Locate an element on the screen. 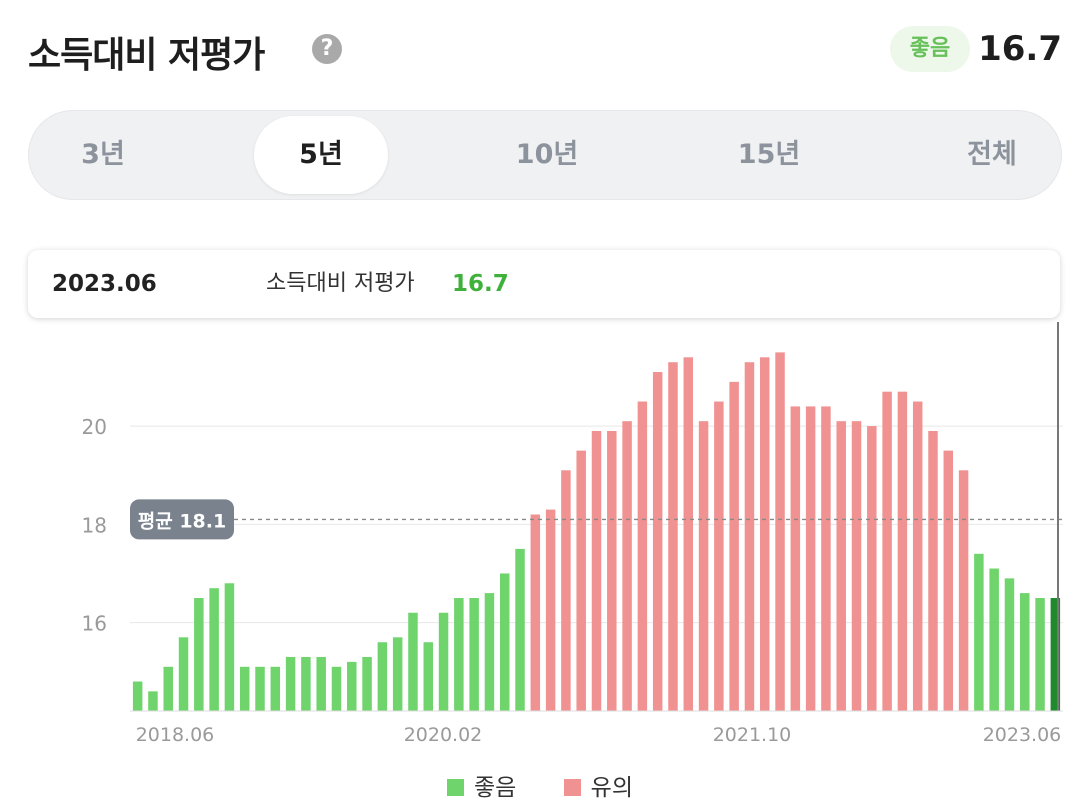  tab-5y: 5년 is located at coordinates (321, 155).